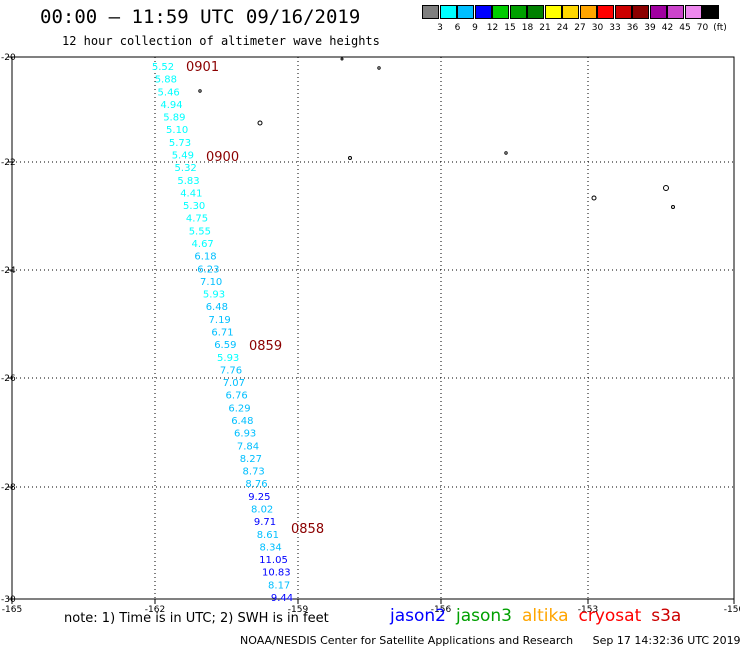  What do you see at coordinates (177, 130) in the screenshot?
I see `wave-height-label: 5.10` at bounding box center [177, 130].